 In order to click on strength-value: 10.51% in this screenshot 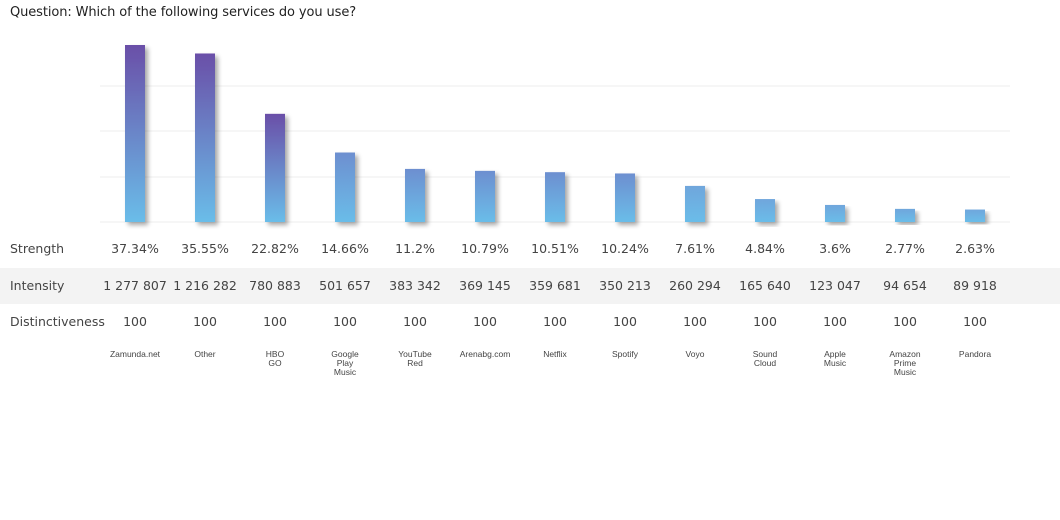, I will do `click(555, 248)`.